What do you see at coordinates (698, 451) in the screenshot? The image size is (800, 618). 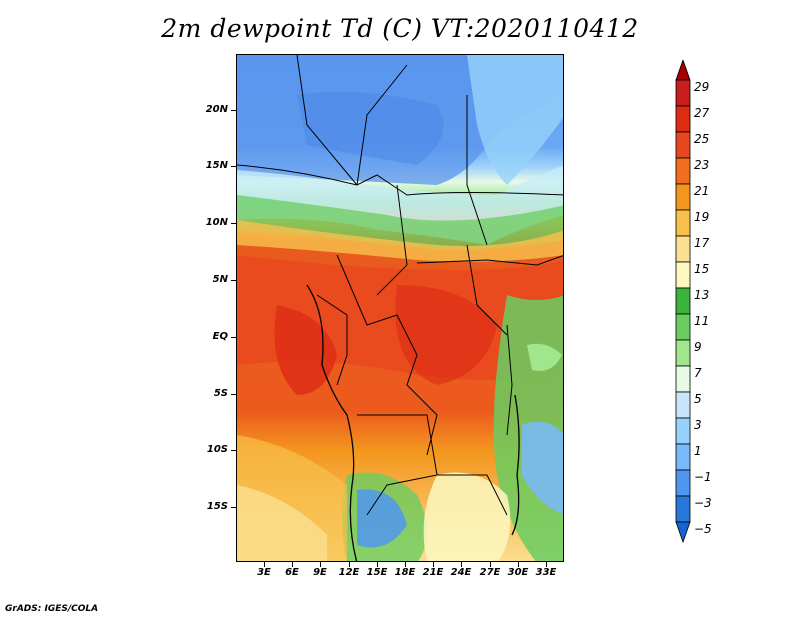 I see `colorbar-label: 1` at bounding box center [698, 451].